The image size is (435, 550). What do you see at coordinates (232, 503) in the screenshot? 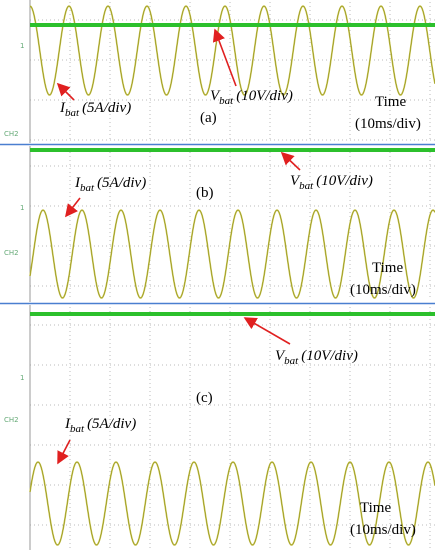
I see `current-waveform-core` at bounding box center [232, 503].